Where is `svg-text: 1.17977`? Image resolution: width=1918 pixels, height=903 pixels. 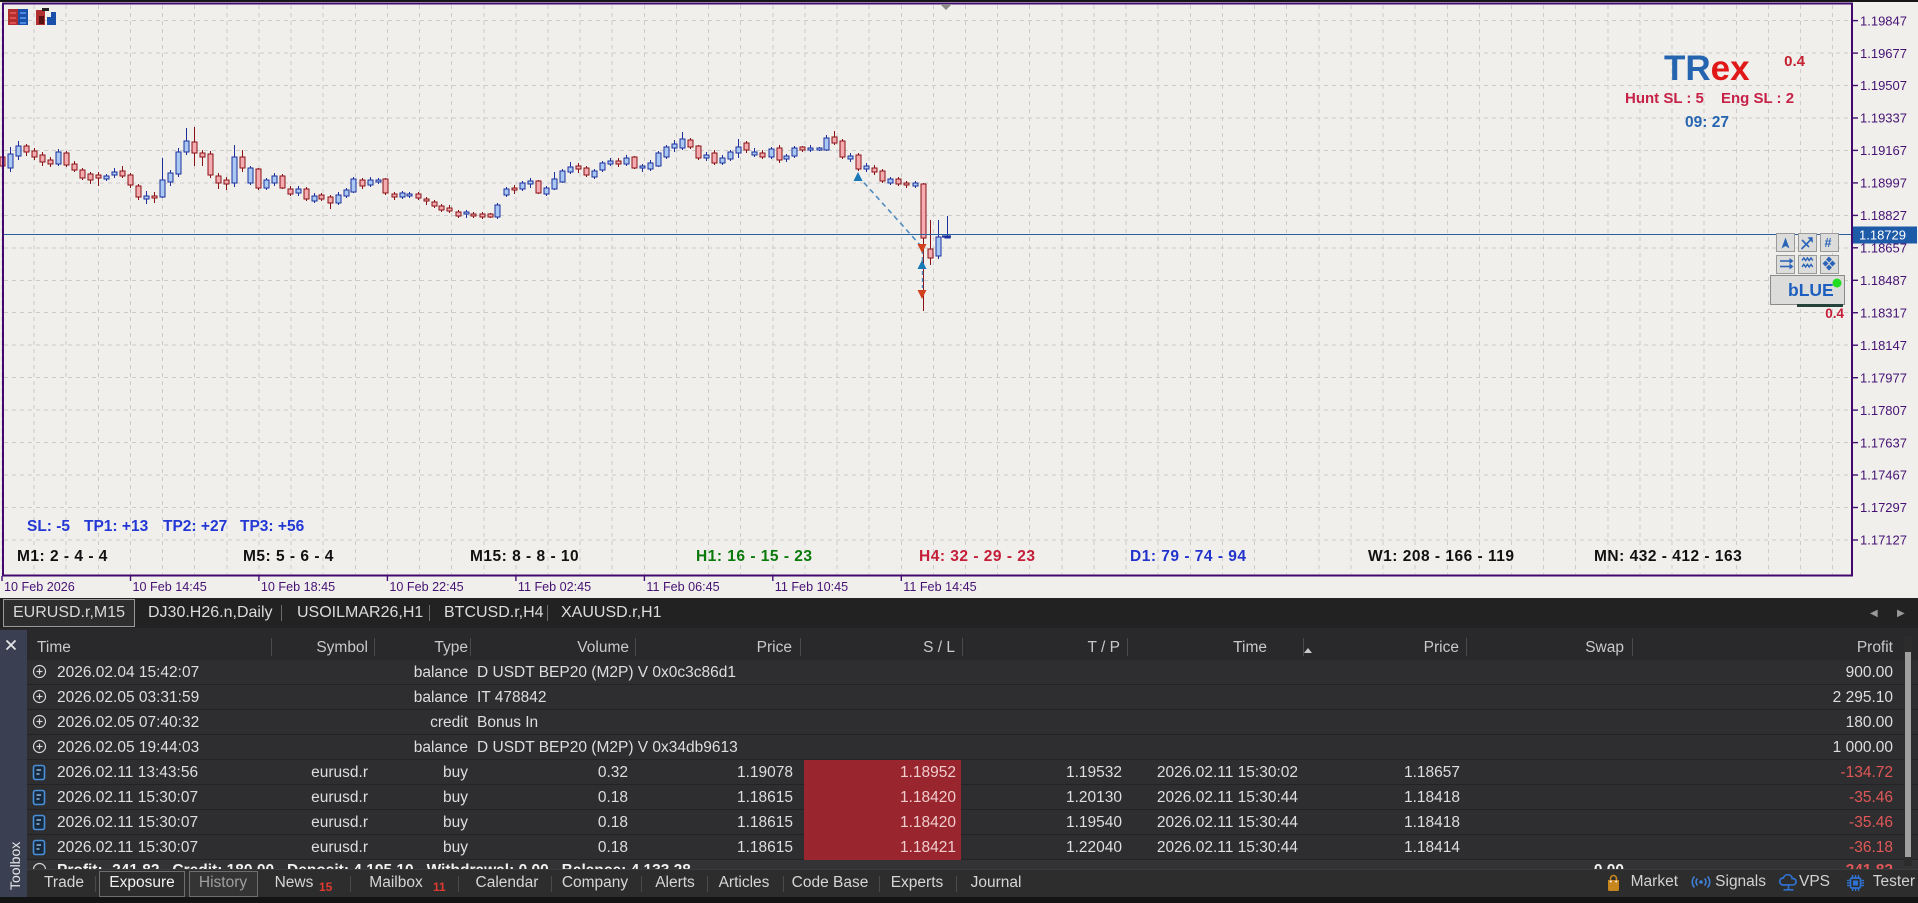 svg-text: 1.17977 is located at coordinates (1883, 377).